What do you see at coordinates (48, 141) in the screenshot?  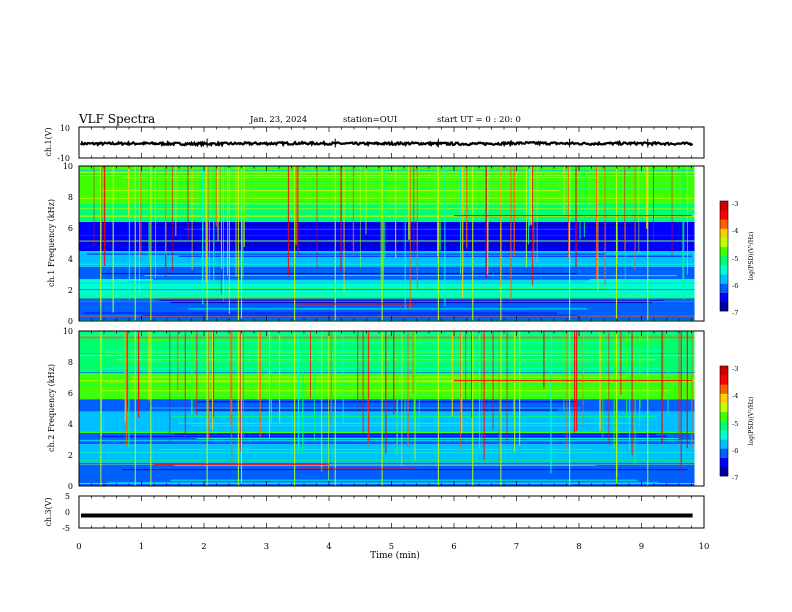 I see `ch1-waveform-ylabel: ch.1(V)` at bounding box center [48, 141].